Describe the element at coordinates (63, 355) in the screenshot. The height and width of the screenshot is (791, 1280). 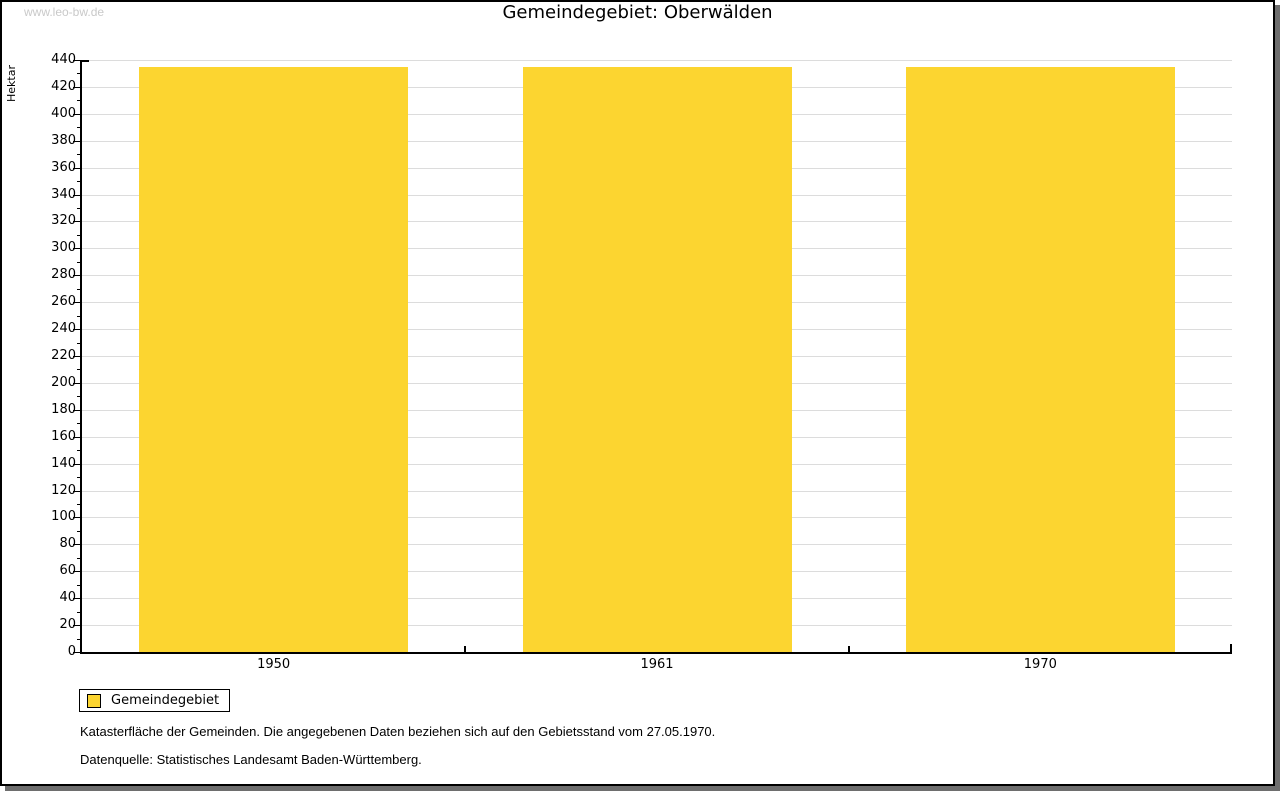
I see `y-tick-label: 220` at that location.